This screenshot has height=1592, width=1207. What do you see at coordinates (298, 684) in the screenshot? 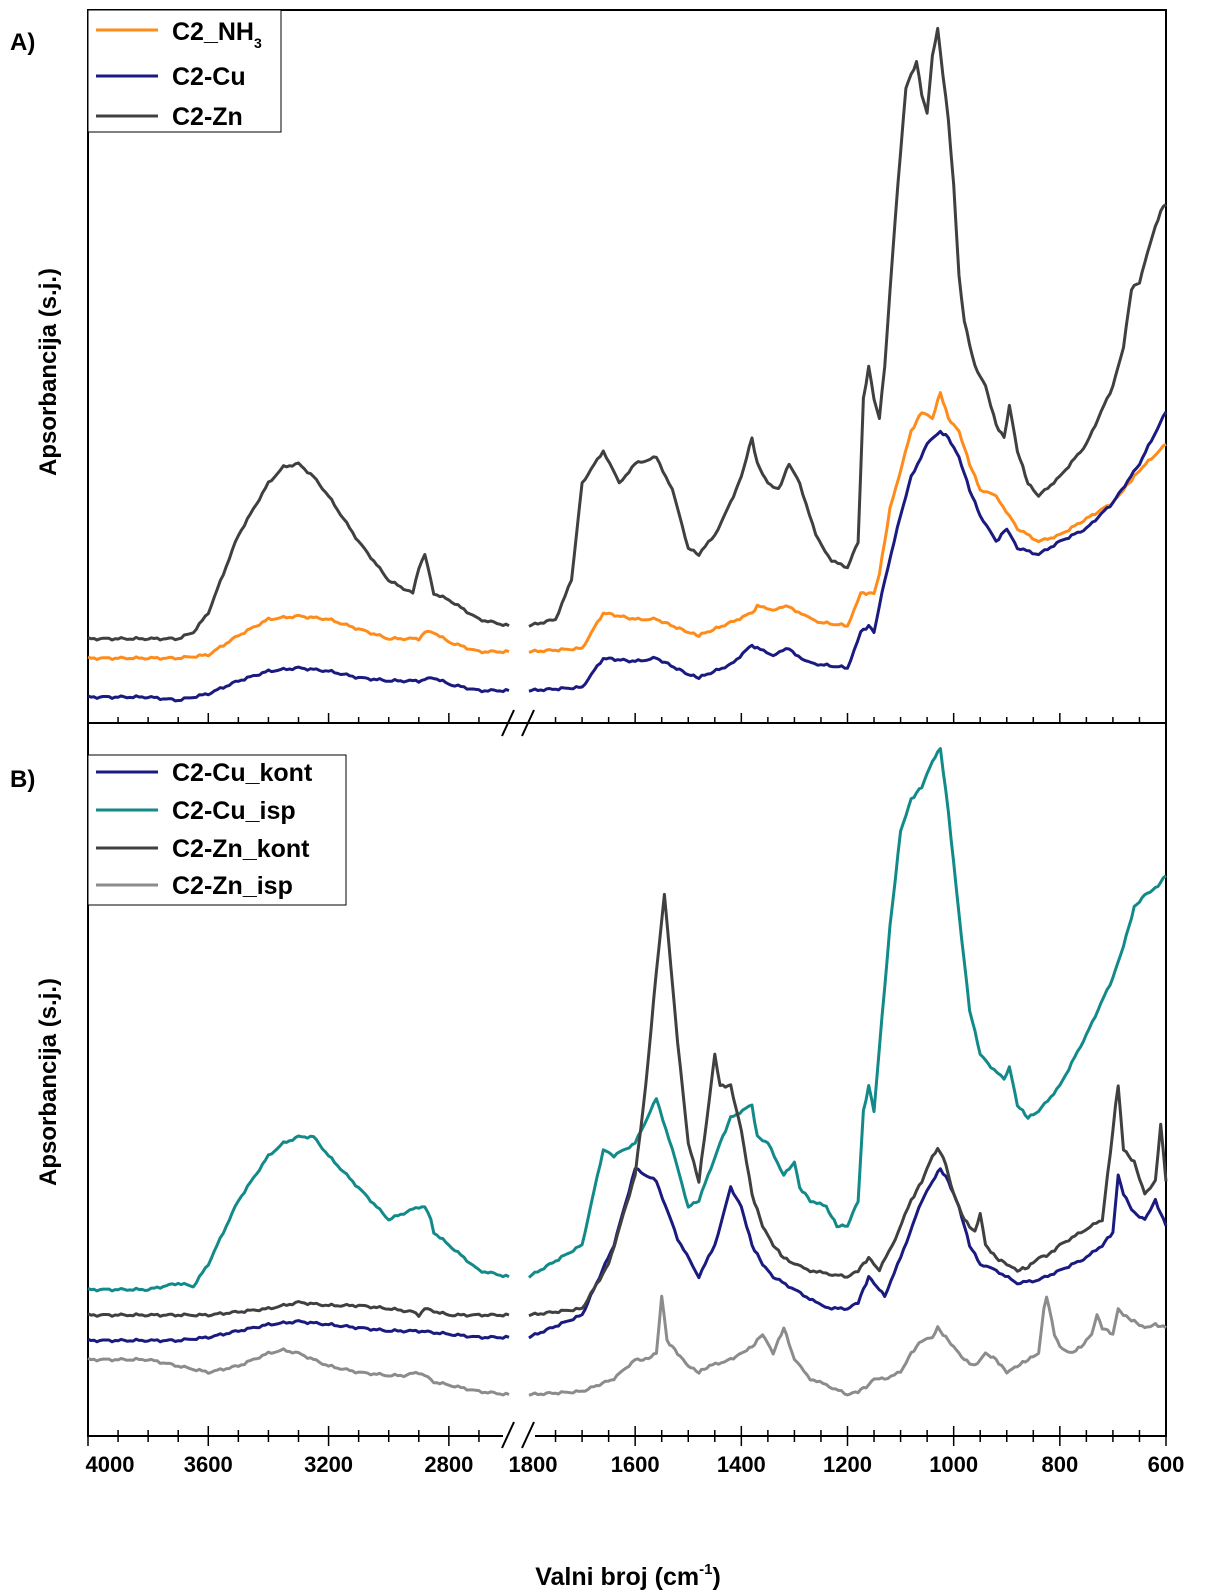
I see `series-line-c2-cu-left` at bounding box center [298, 684].